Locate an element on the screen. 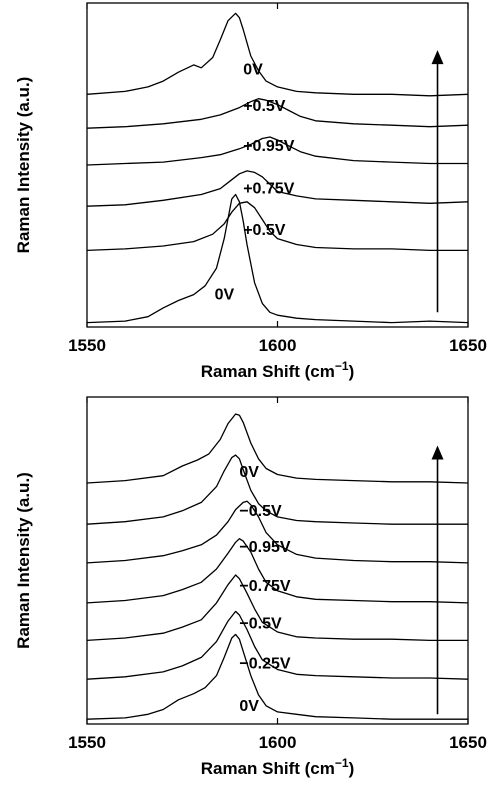 This screenshot has height=806, width=495. trace-label-5: +0.5V is located at coordinates (264, 106).